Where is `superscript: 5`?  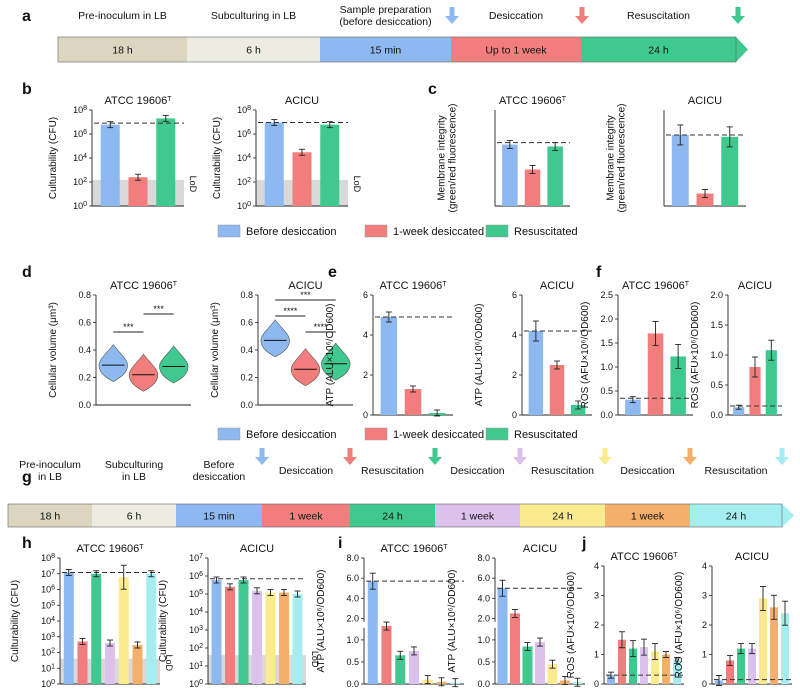 superscript: 5 is located at coordinates (201, 592).